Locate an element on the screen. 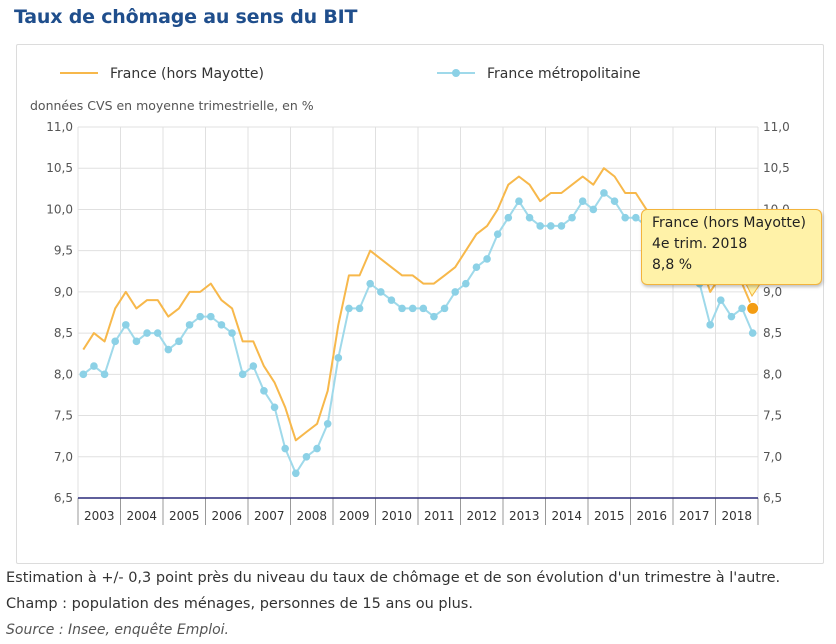  y-tick-label-left: 10,0 is located at coordinates (59, 209).